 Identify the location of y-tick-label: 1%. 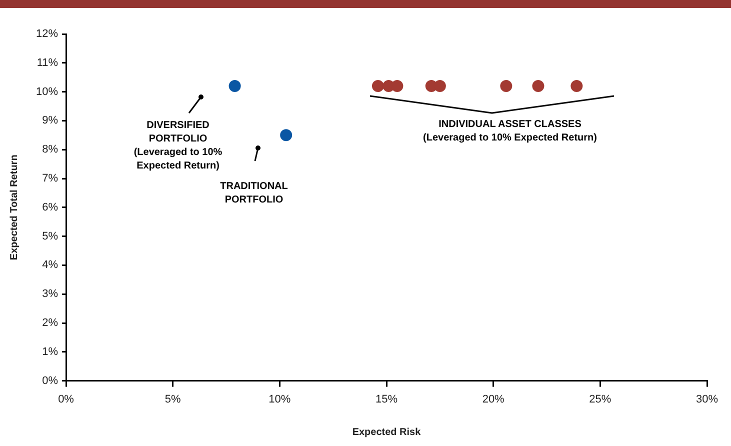
(50, 352).